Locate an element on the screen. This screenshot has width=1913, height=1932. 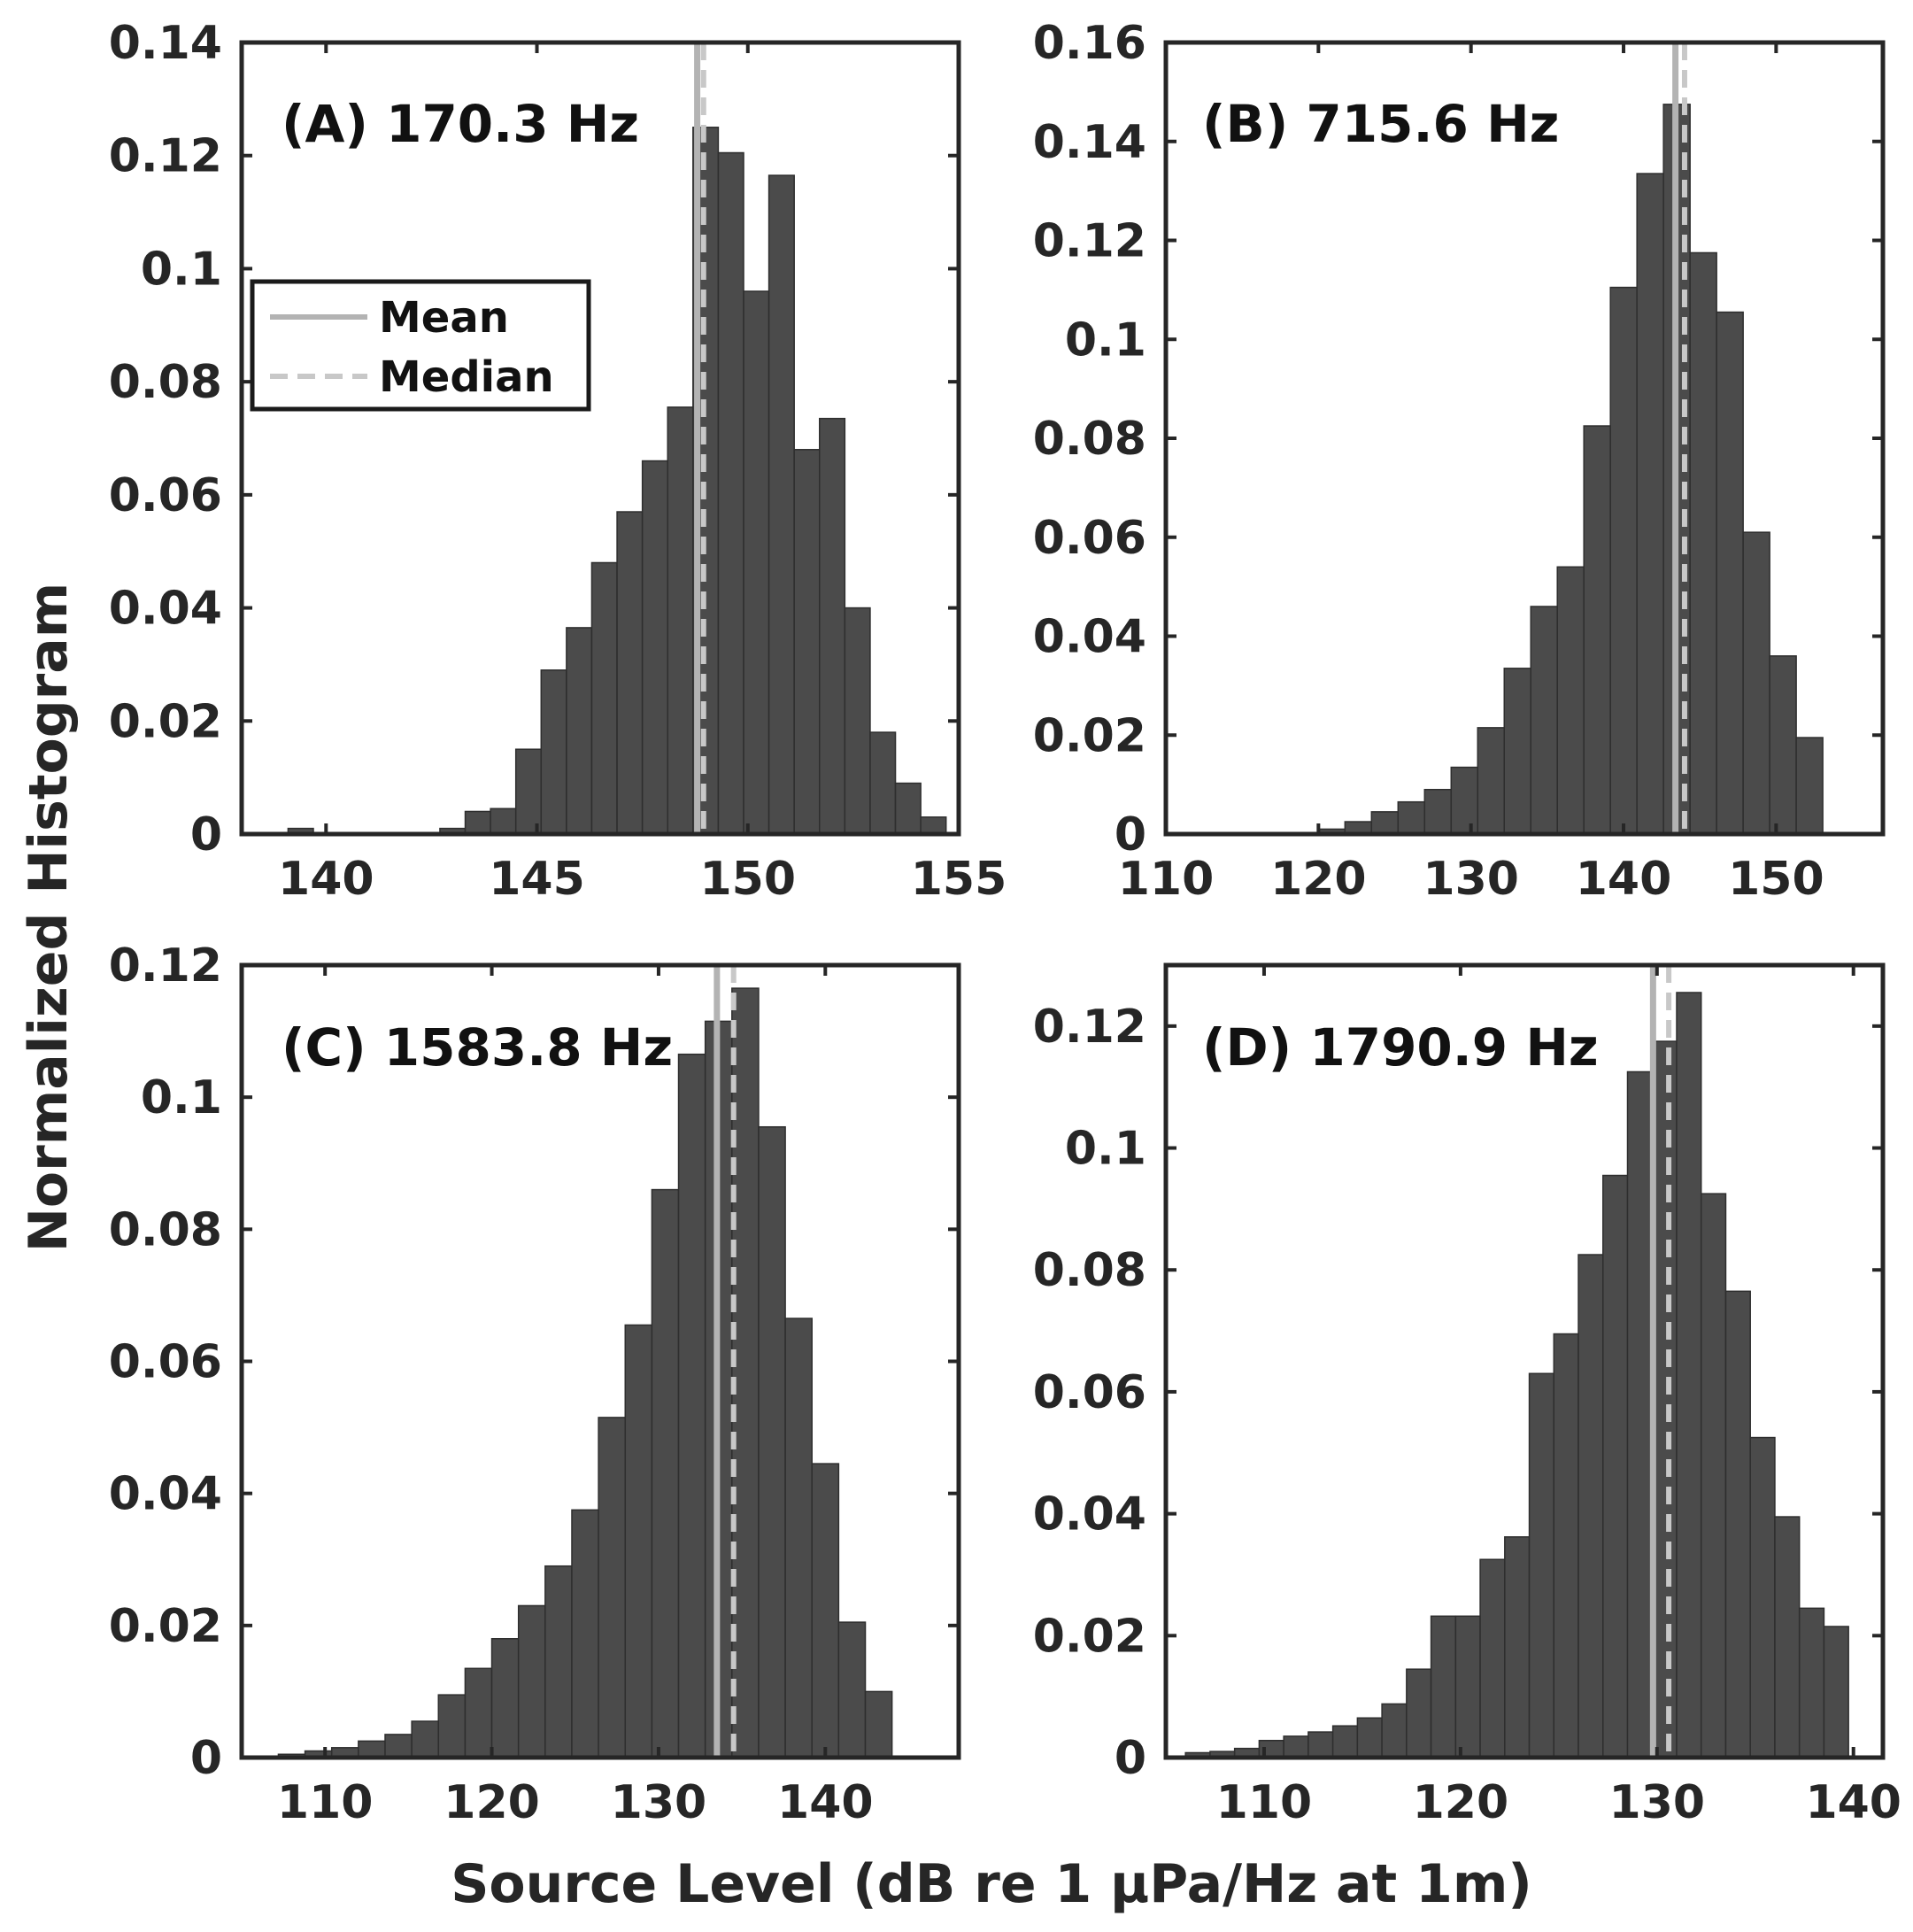
panel-b-y-tick-label: 0.06 is located at coordinates (1089, 538).